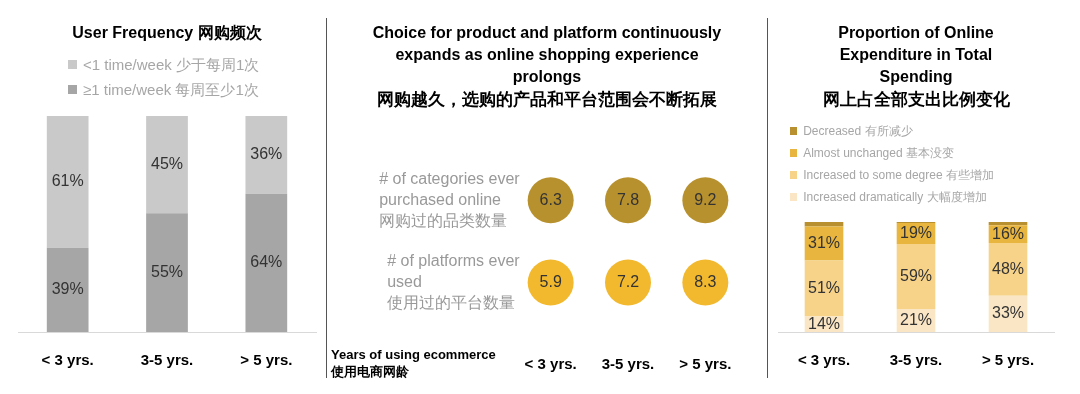 The height and width of the screenshot is (394, 1080). What do you see at coordinates (1008, 313) in the screenshot?
I see `data-label: 33%` at bounding box center [1008, 313].